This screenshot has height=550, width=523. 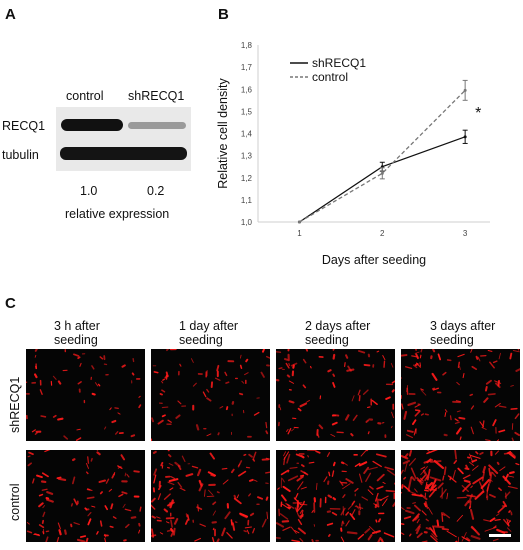 I want to click on col-header-3days: 3 days after seeding, so click(x=462, y=333).